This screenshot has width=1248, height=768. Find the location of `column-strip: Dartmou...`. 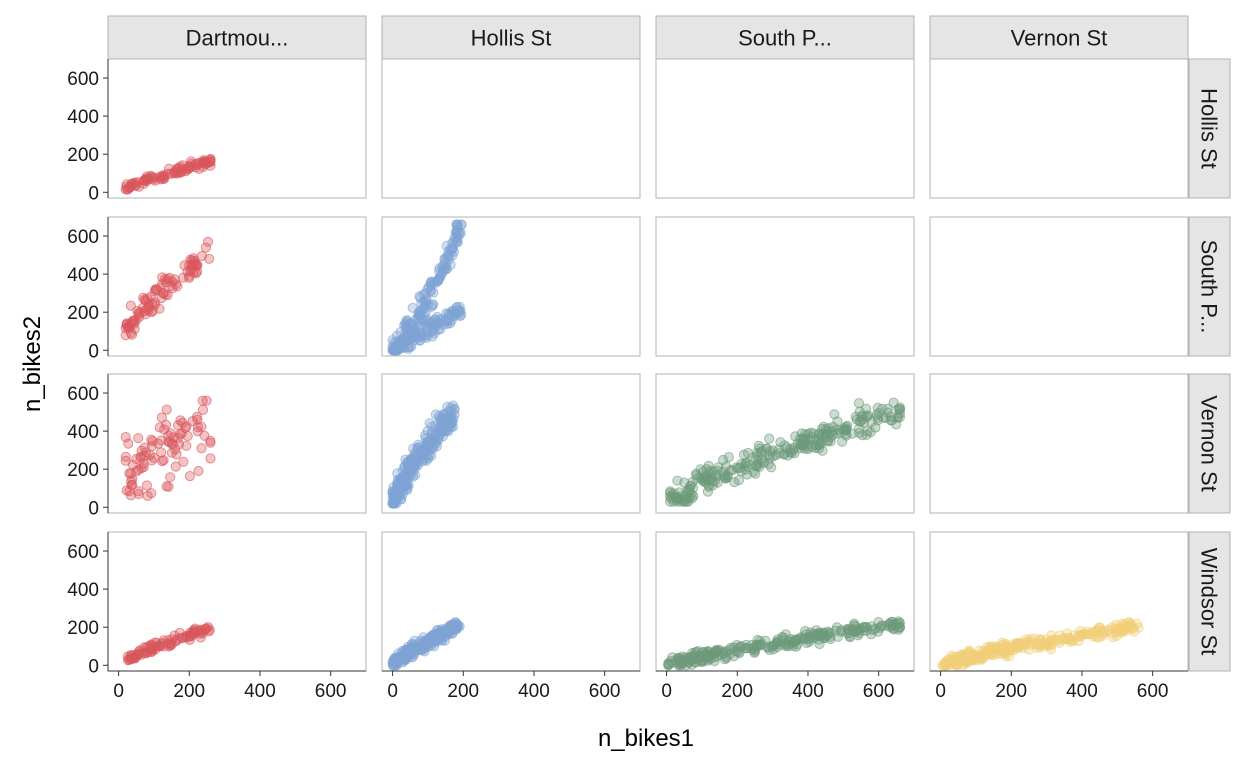

column-strip: Dartmou... is located at coordinates (237, 37).